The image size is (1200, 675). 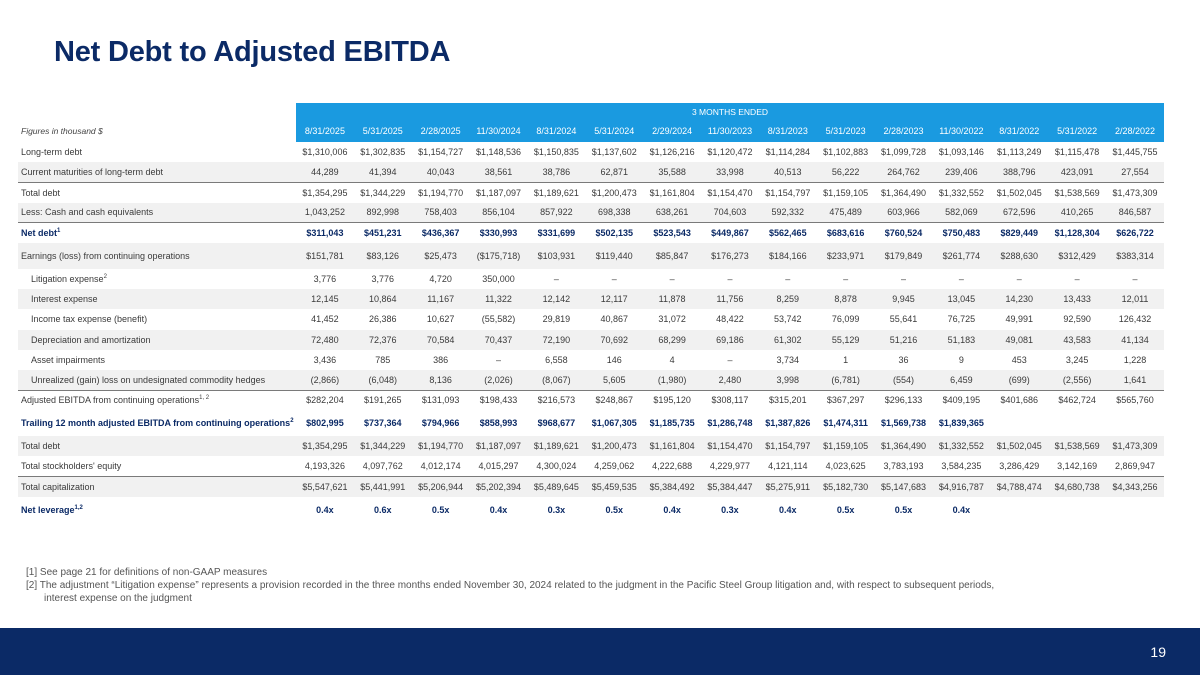 What do you see at coordinates (614, 299) in the screenshot?
I see `table-cell: 12,117` at bounding box center [614, 299].